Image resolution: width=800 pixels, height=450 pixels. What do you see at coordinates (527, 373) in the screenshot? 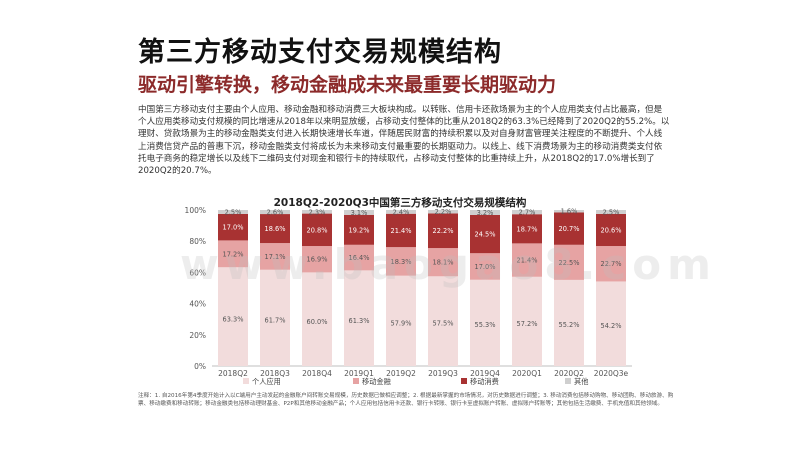
I see `x-tick-label: 2020Q1` at bounding box center [527, 373].